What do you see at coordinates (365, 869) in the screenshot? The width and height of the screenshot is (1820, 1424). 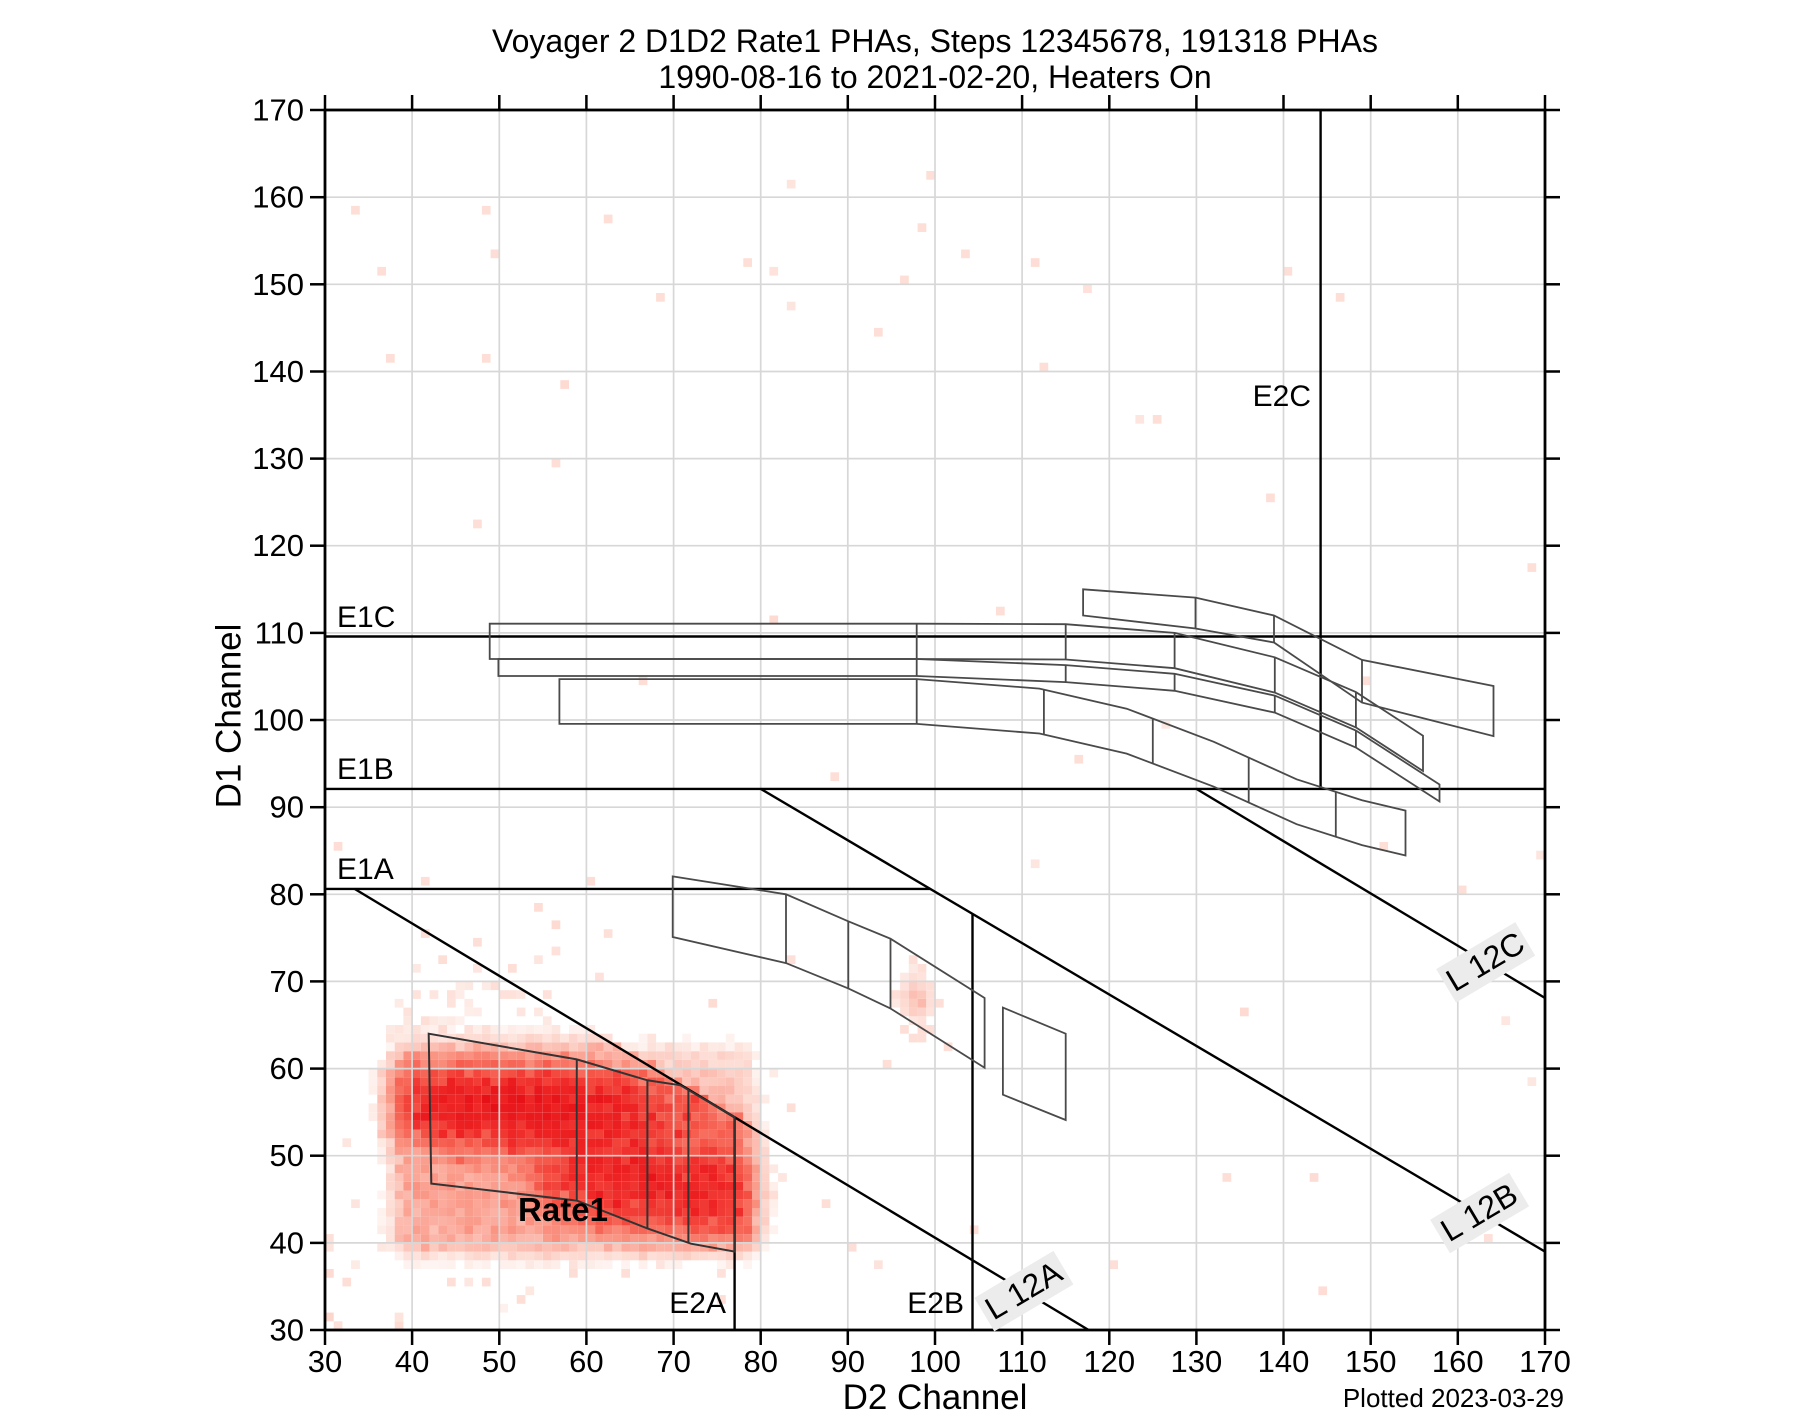 I see `svg-text: E1A` at bounding box center [365, 869].